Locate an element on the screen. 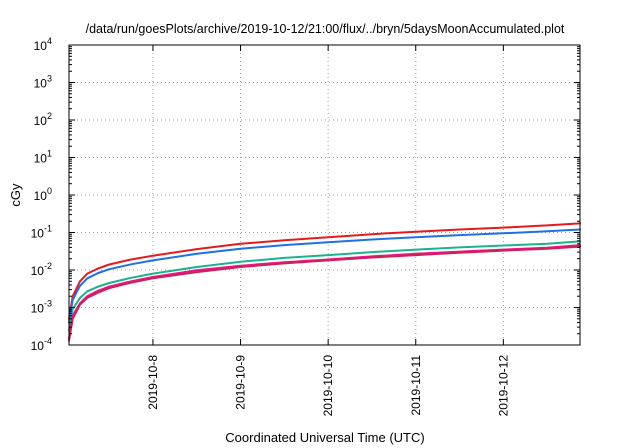 The height and width of the screenshot is (448, 640). x-tick-label: 2019-10-10 is located at coordinates (328, 386).